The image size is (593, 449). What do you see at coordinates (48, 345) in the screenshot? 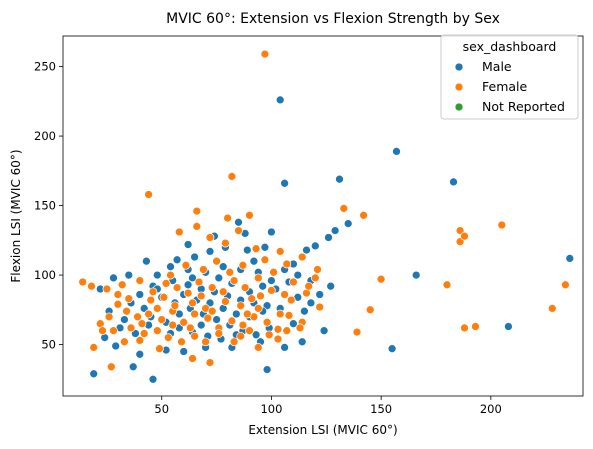
I see `y-tick-label: 50` at bounding box center [48, 345].